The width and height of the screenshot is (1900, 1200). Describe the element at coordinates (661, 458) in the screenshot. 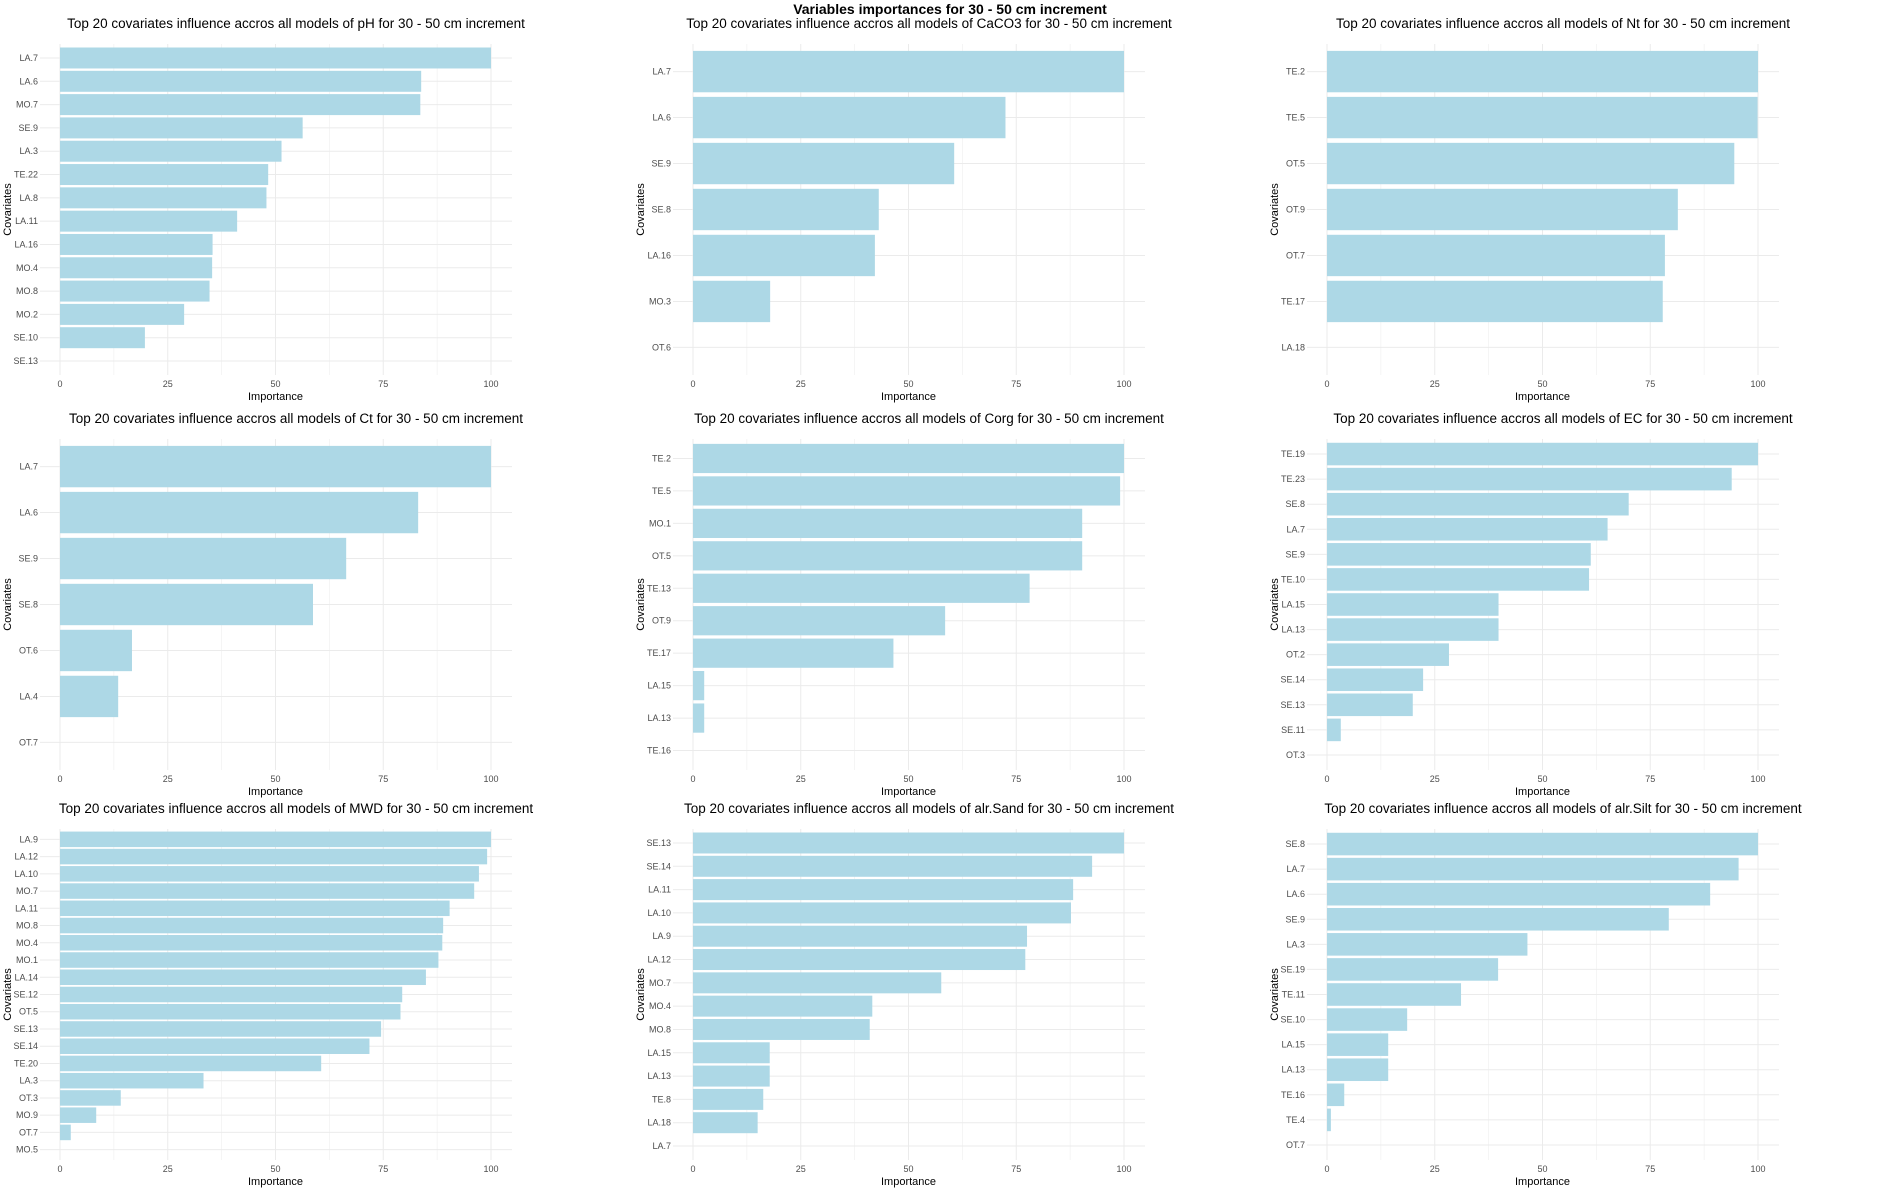

I see `y-tick-label: TE.2` at that location.